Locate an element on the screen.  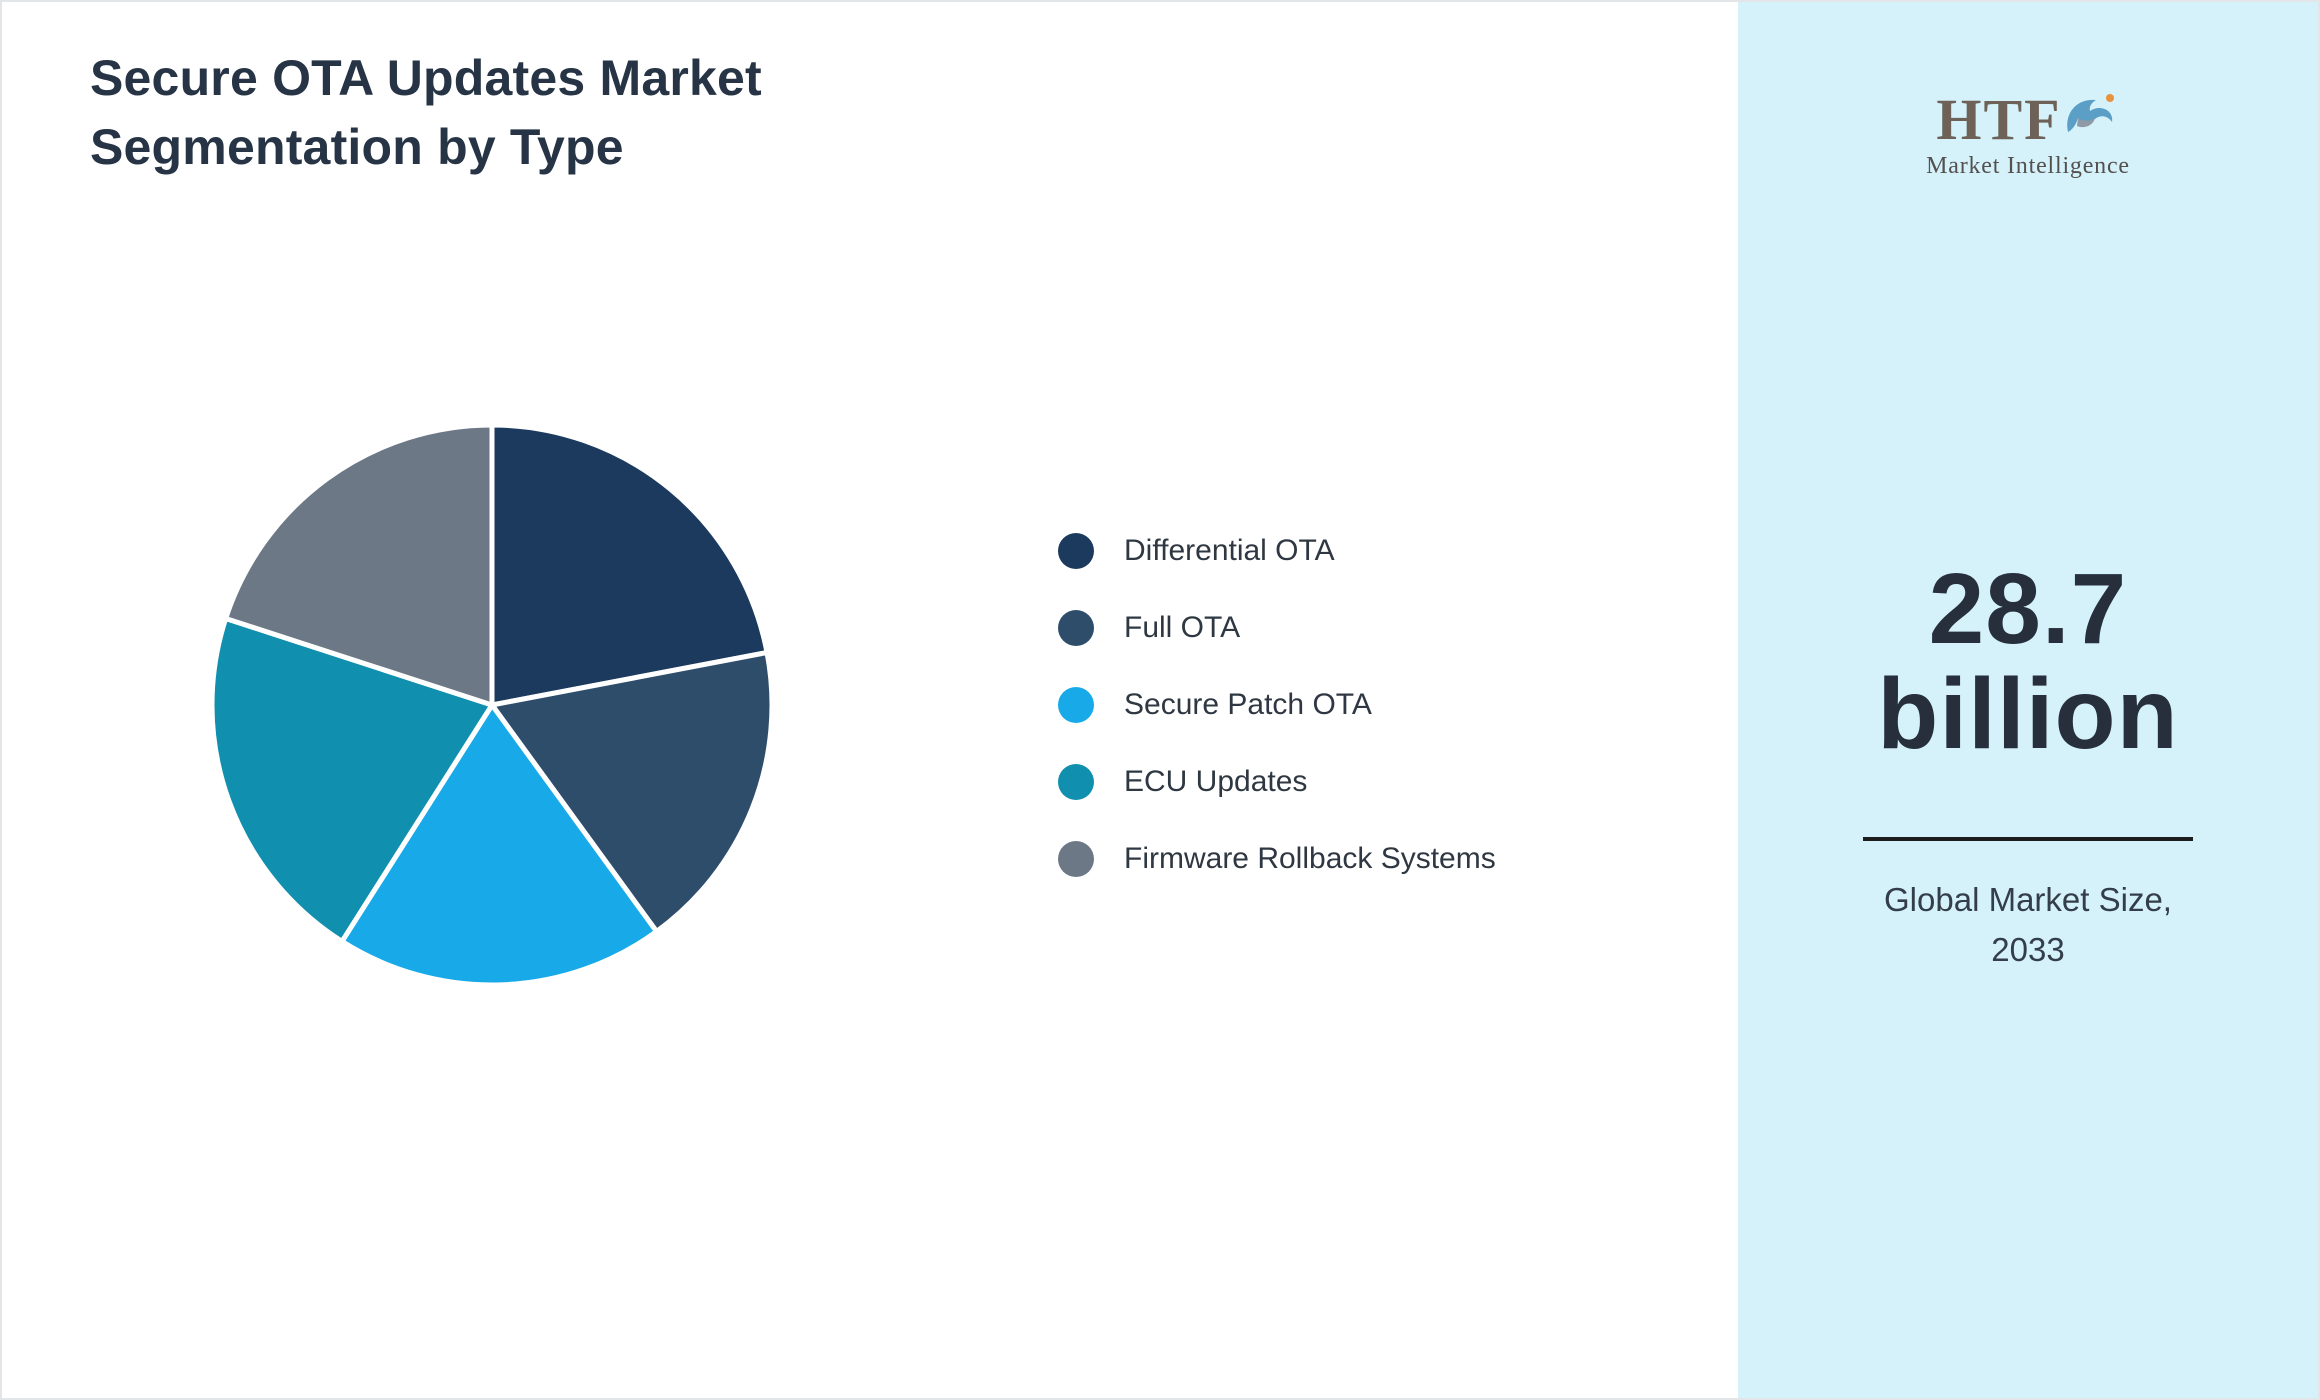
legend-item: Secure Patch OTA is located at coordinates (1277, 705).